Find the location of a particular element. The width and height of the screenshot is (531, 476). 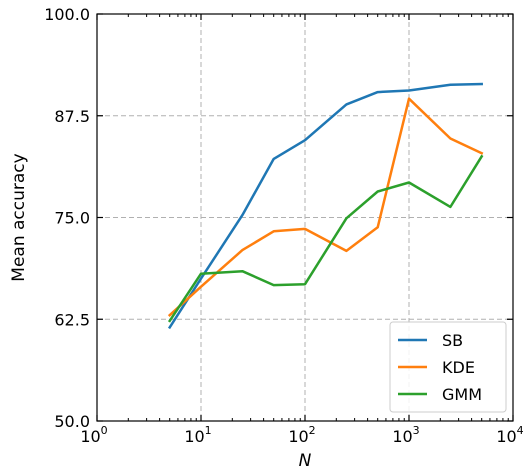

y-tick-label: 87.5 is located at coordinates (72, 116).